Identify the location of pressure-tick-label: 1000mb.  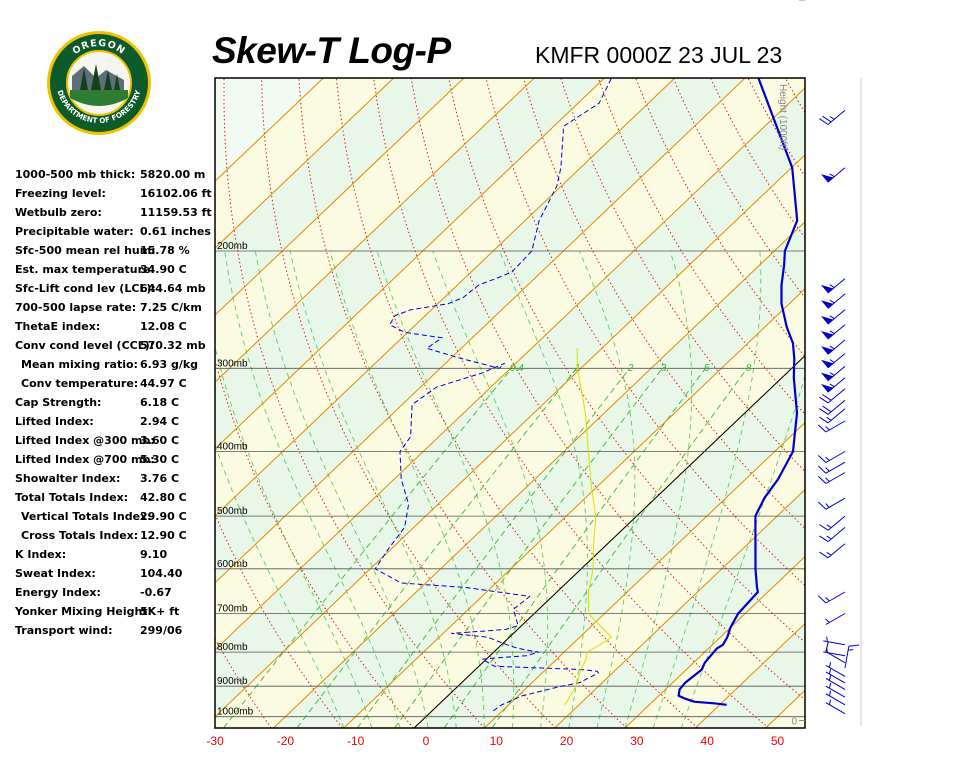
(235, 712).